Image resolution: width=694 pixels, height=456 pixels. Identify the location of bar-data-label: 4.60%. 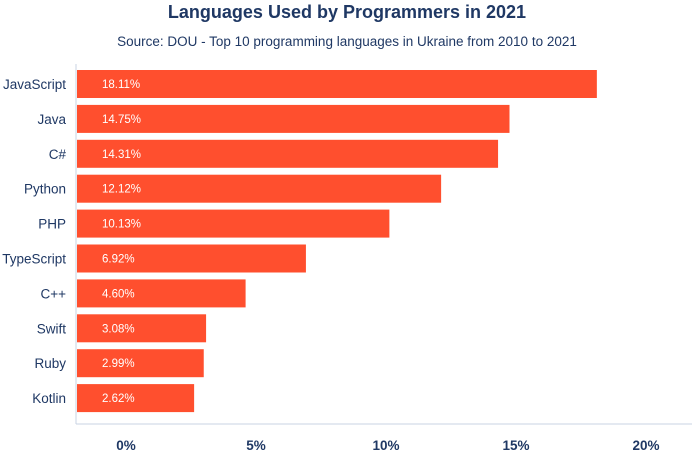
(118, 294).